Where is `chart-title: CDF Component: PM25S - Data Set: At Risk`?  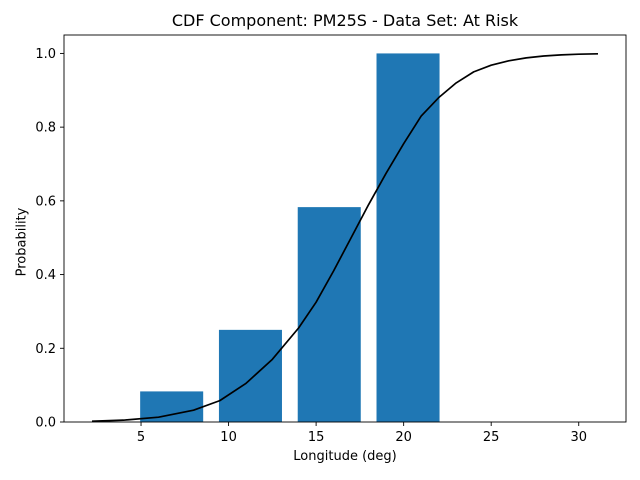
chart-title: CDF Component: PM25S - Data Set: At Risk is located at coordinates (345, 20).